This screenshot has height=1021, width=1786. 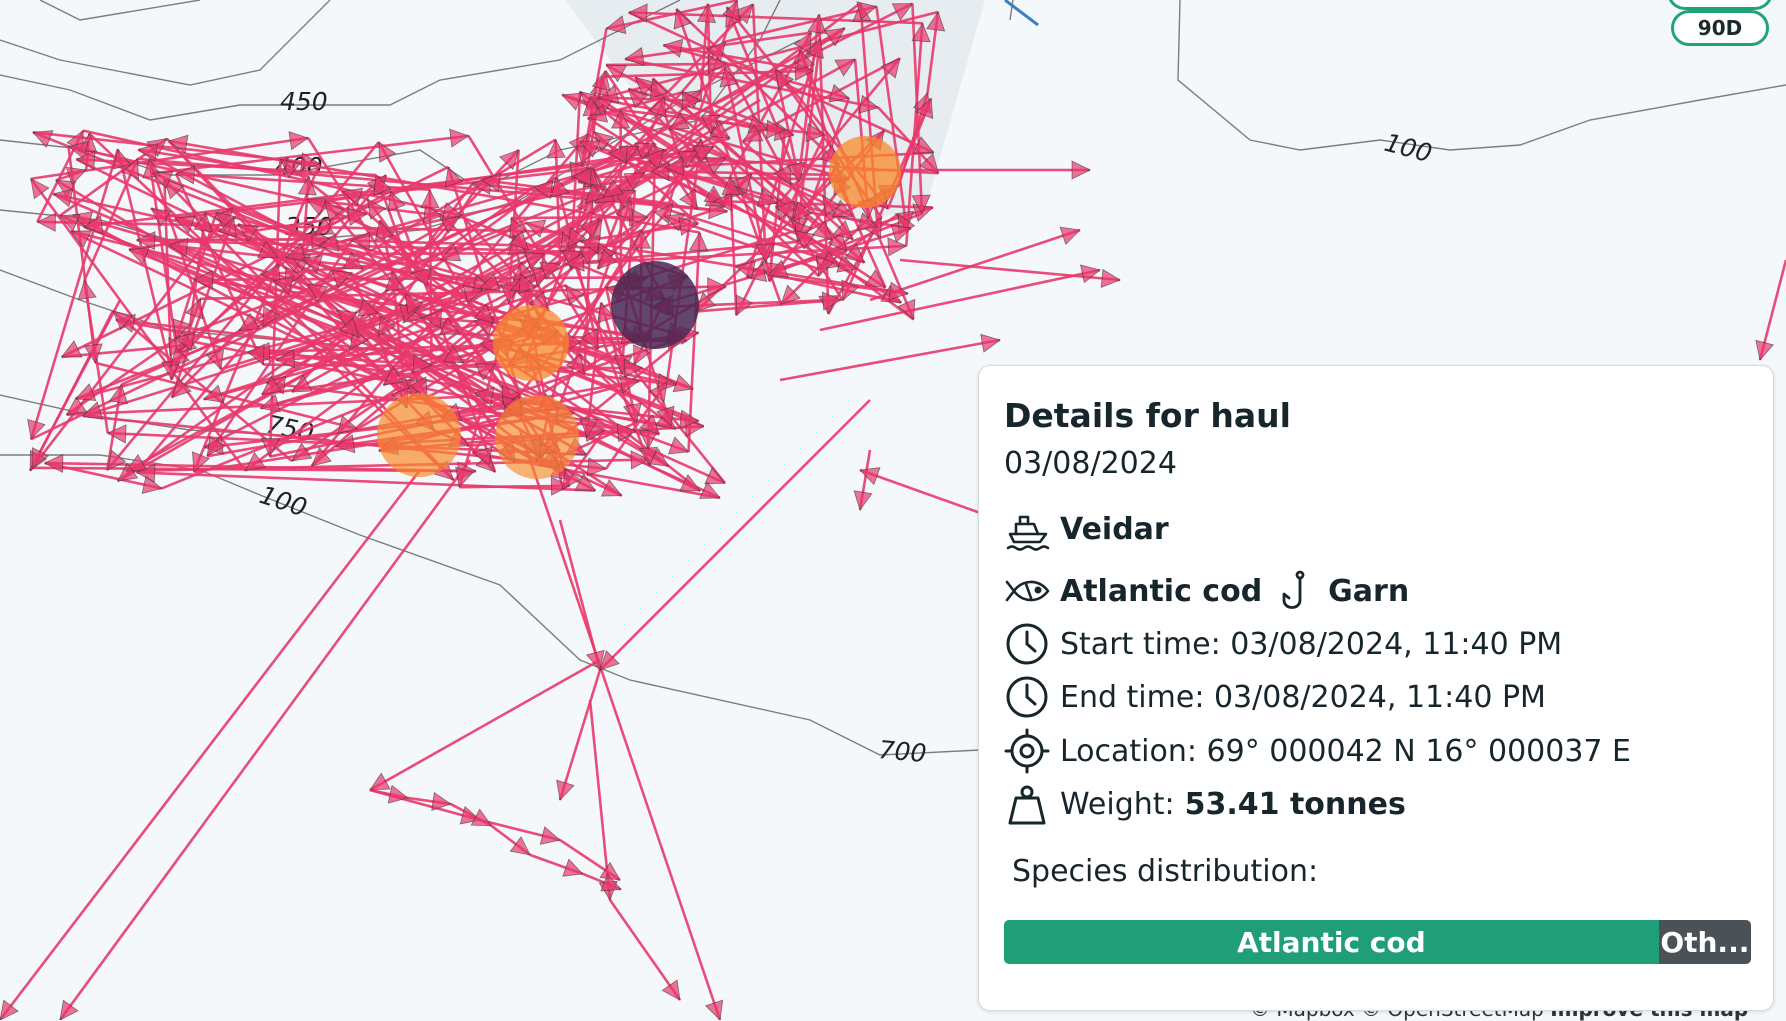 I want to click on contour-label-100-right: 100, so click(x=1408, y=148).